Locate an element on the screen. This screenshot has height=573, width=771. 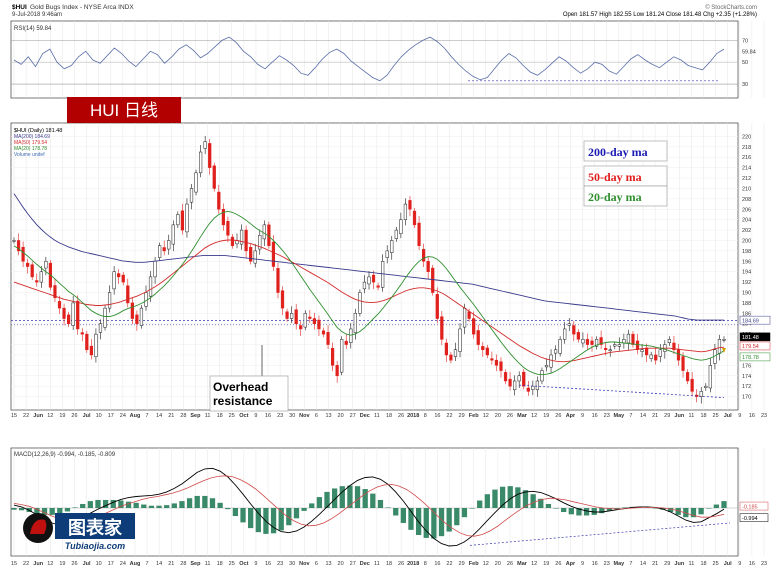
logo-url: Tubiaojia.com is located at coordinates (95, 546).